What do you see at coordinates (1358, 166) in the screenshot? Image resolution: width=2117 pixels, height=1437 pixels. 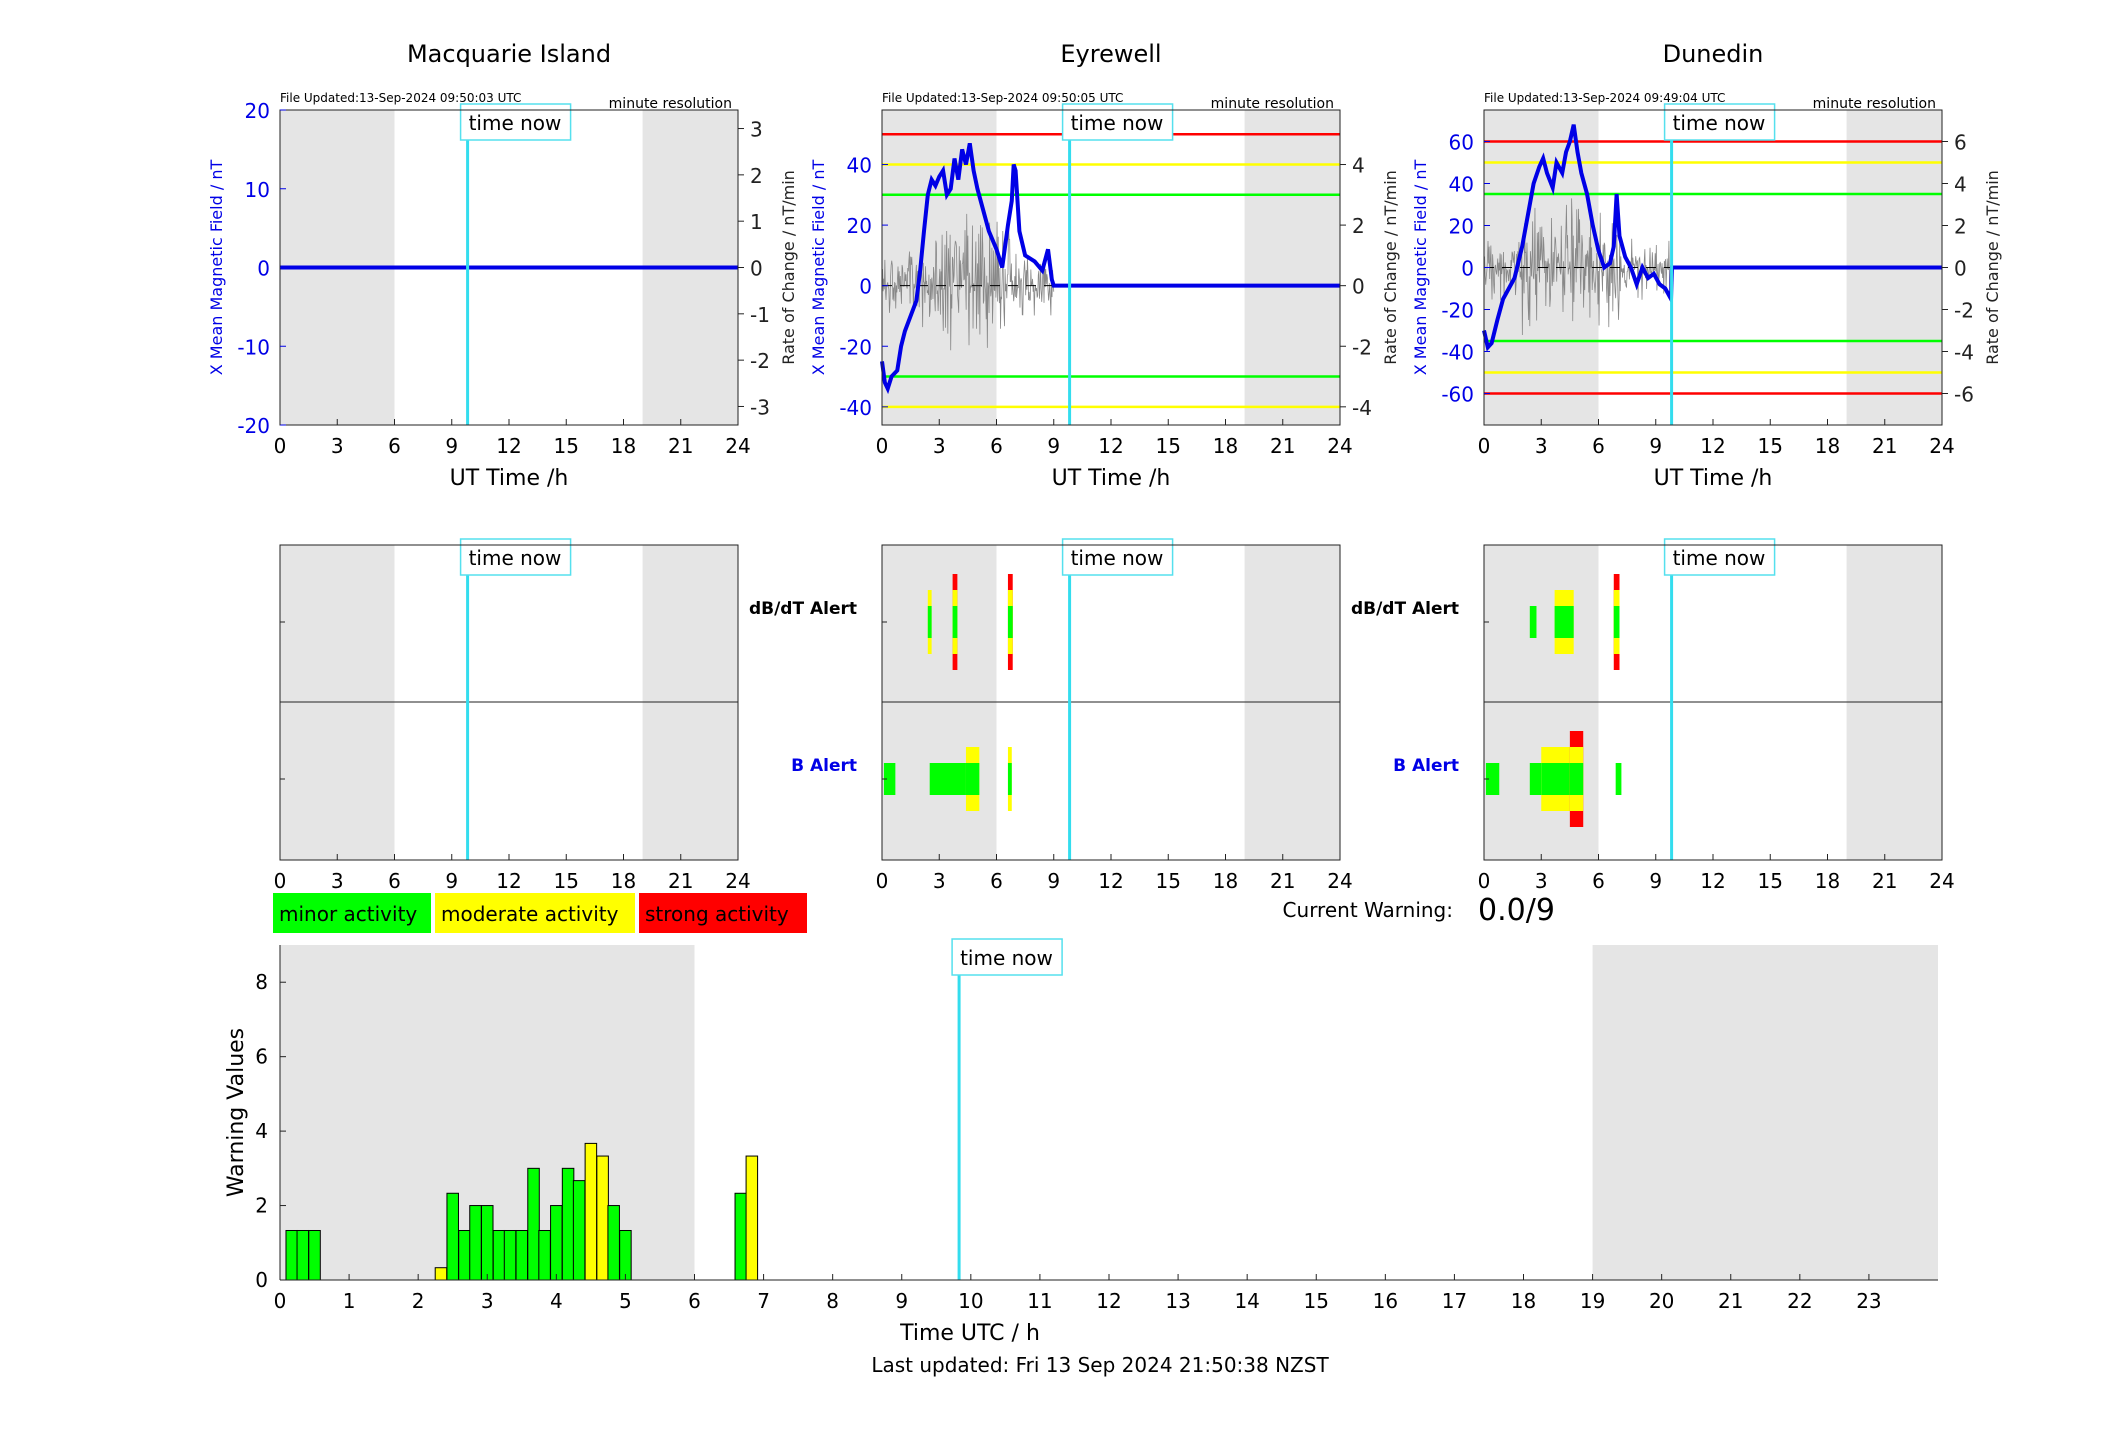 I see `y2-tick-label: 4` at bounding box center [1358, 166].